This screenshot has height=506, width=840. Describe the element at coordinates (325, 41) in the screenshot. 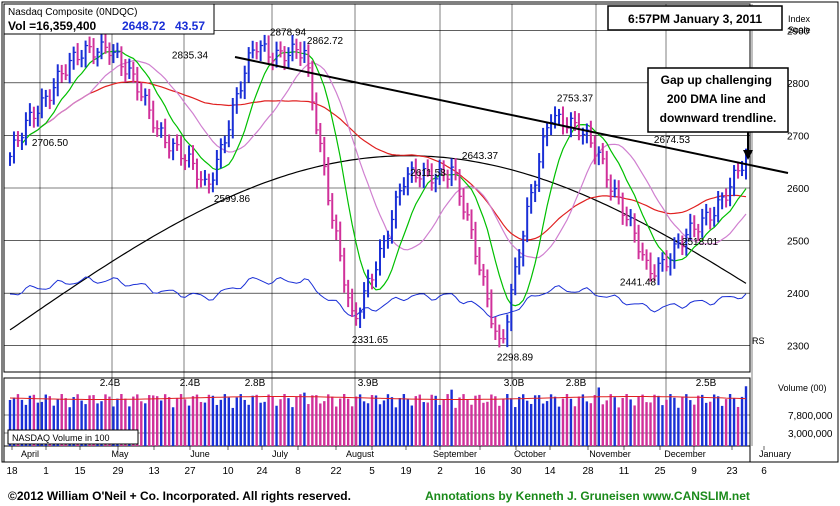

I see `price-label: 2862.72` at that location.